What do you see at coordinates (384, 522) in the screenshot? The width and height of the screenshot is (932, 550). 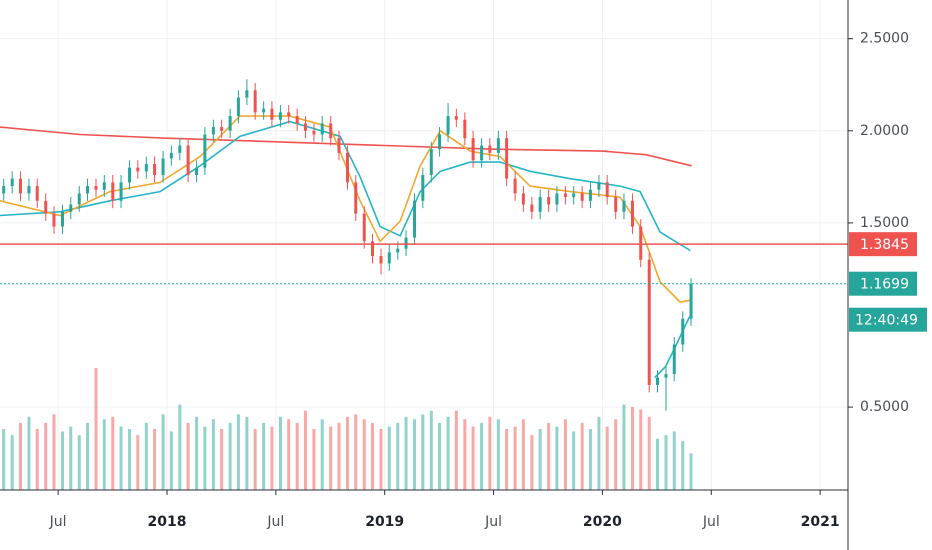 I see `x-tick-label: 2019` at bounding box center [384, 522].